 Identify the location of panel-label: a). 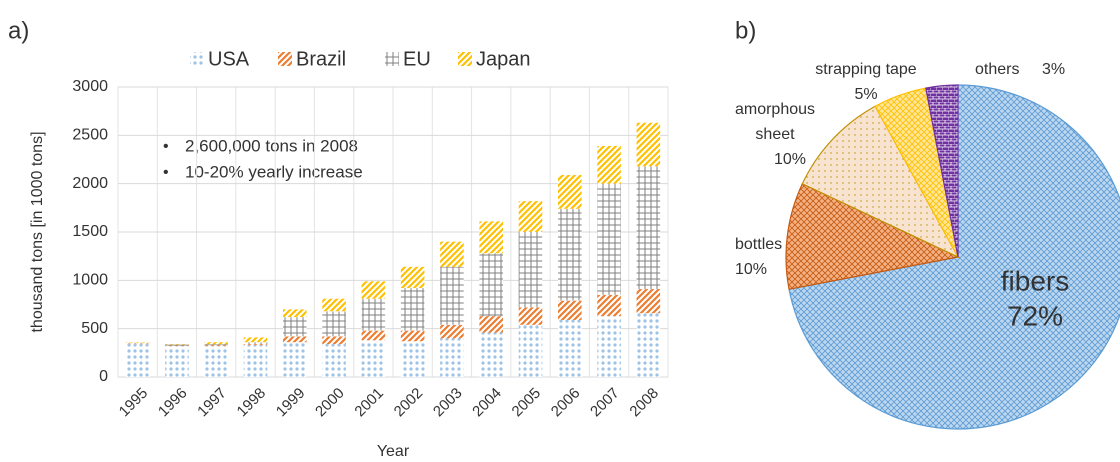
(18, 30).